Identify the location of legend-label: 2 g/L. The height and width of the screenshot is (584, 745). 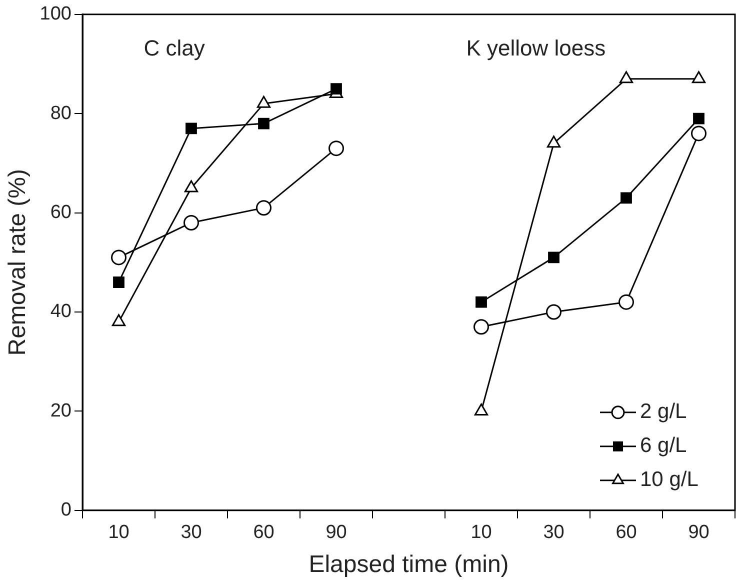
(663, 412).